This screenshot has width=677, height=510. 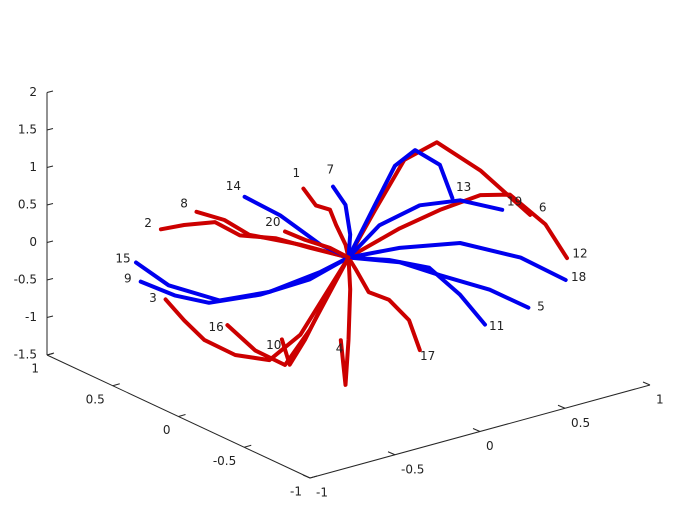 I want to click on z-tick-label: 2, so click(x=33, y=92).